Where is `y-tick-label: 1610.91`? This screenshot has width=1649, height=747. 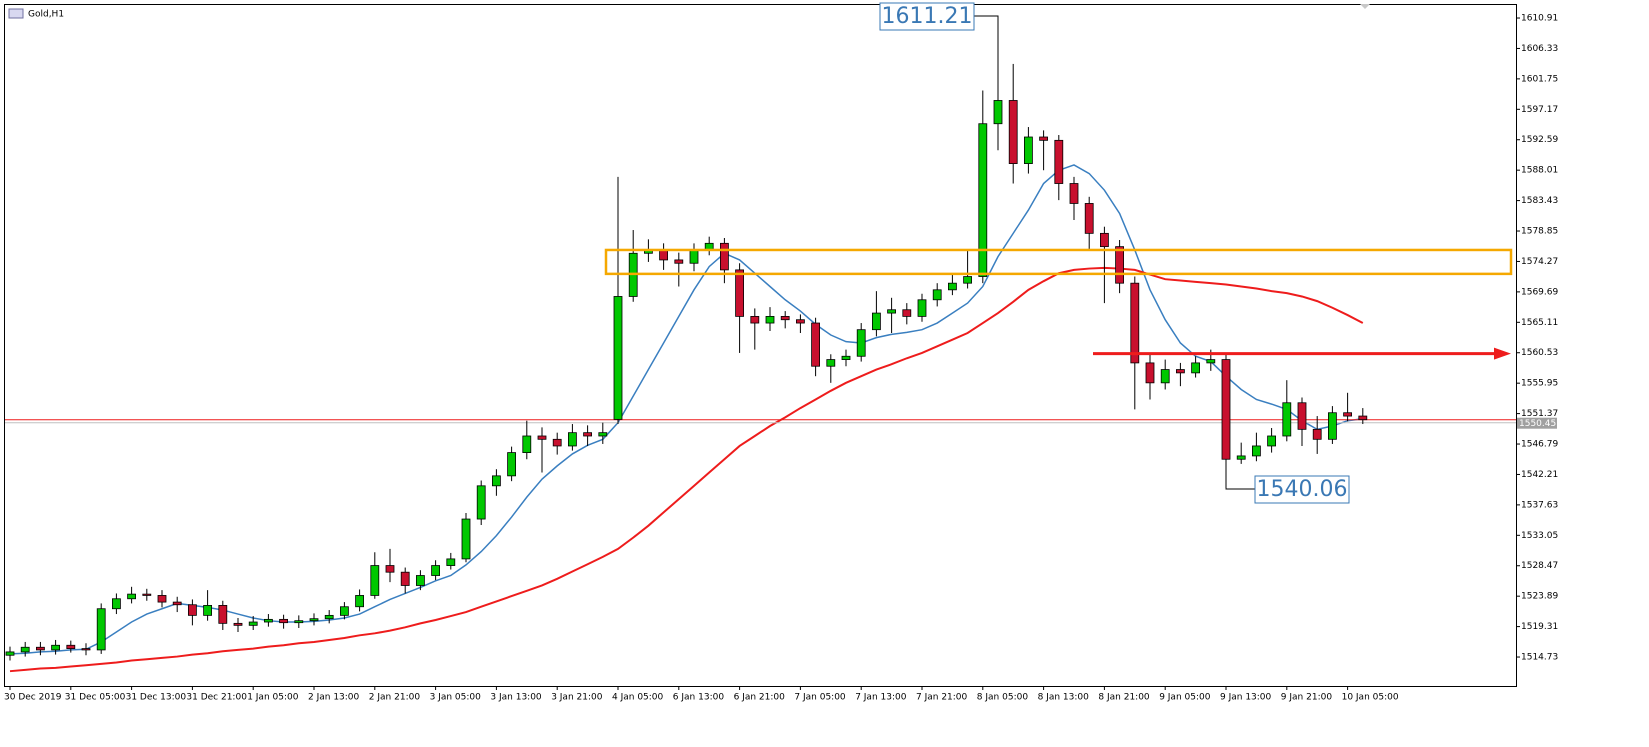 y-tick-label: 1610.91 is located at coordinates (1539, 19).